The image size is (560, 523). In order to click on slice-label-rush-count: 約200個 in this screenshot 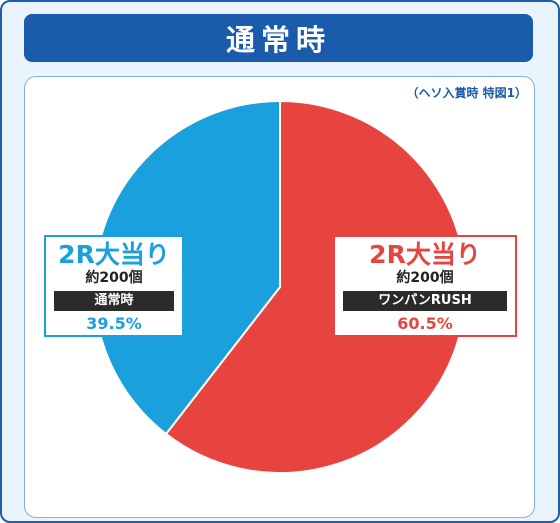, I will do `click(425, 278)`.